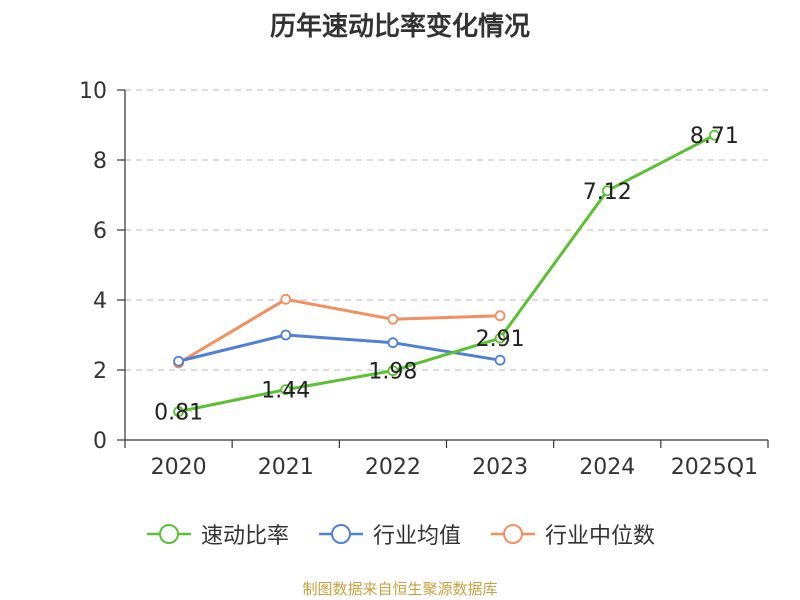  I want to click on data-point-s0-2020, so click(178, 412).